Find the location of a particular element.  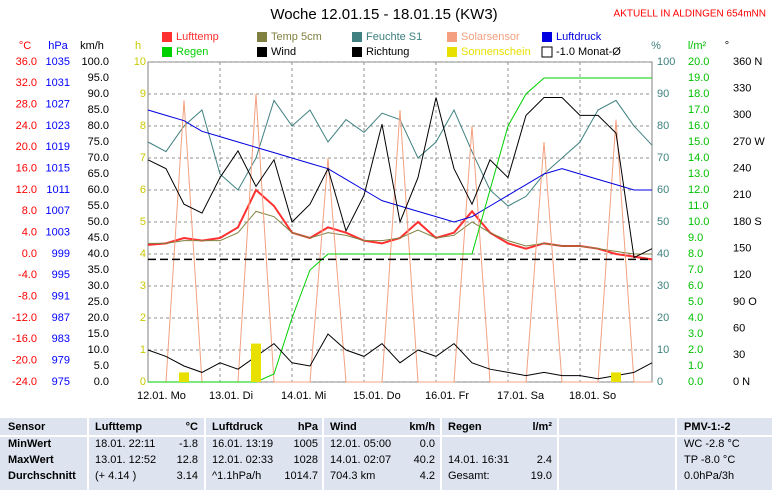

chart-title: Woche 12.01.15 - 18.01.15 (KW3) is located at coordinates (383, 14).